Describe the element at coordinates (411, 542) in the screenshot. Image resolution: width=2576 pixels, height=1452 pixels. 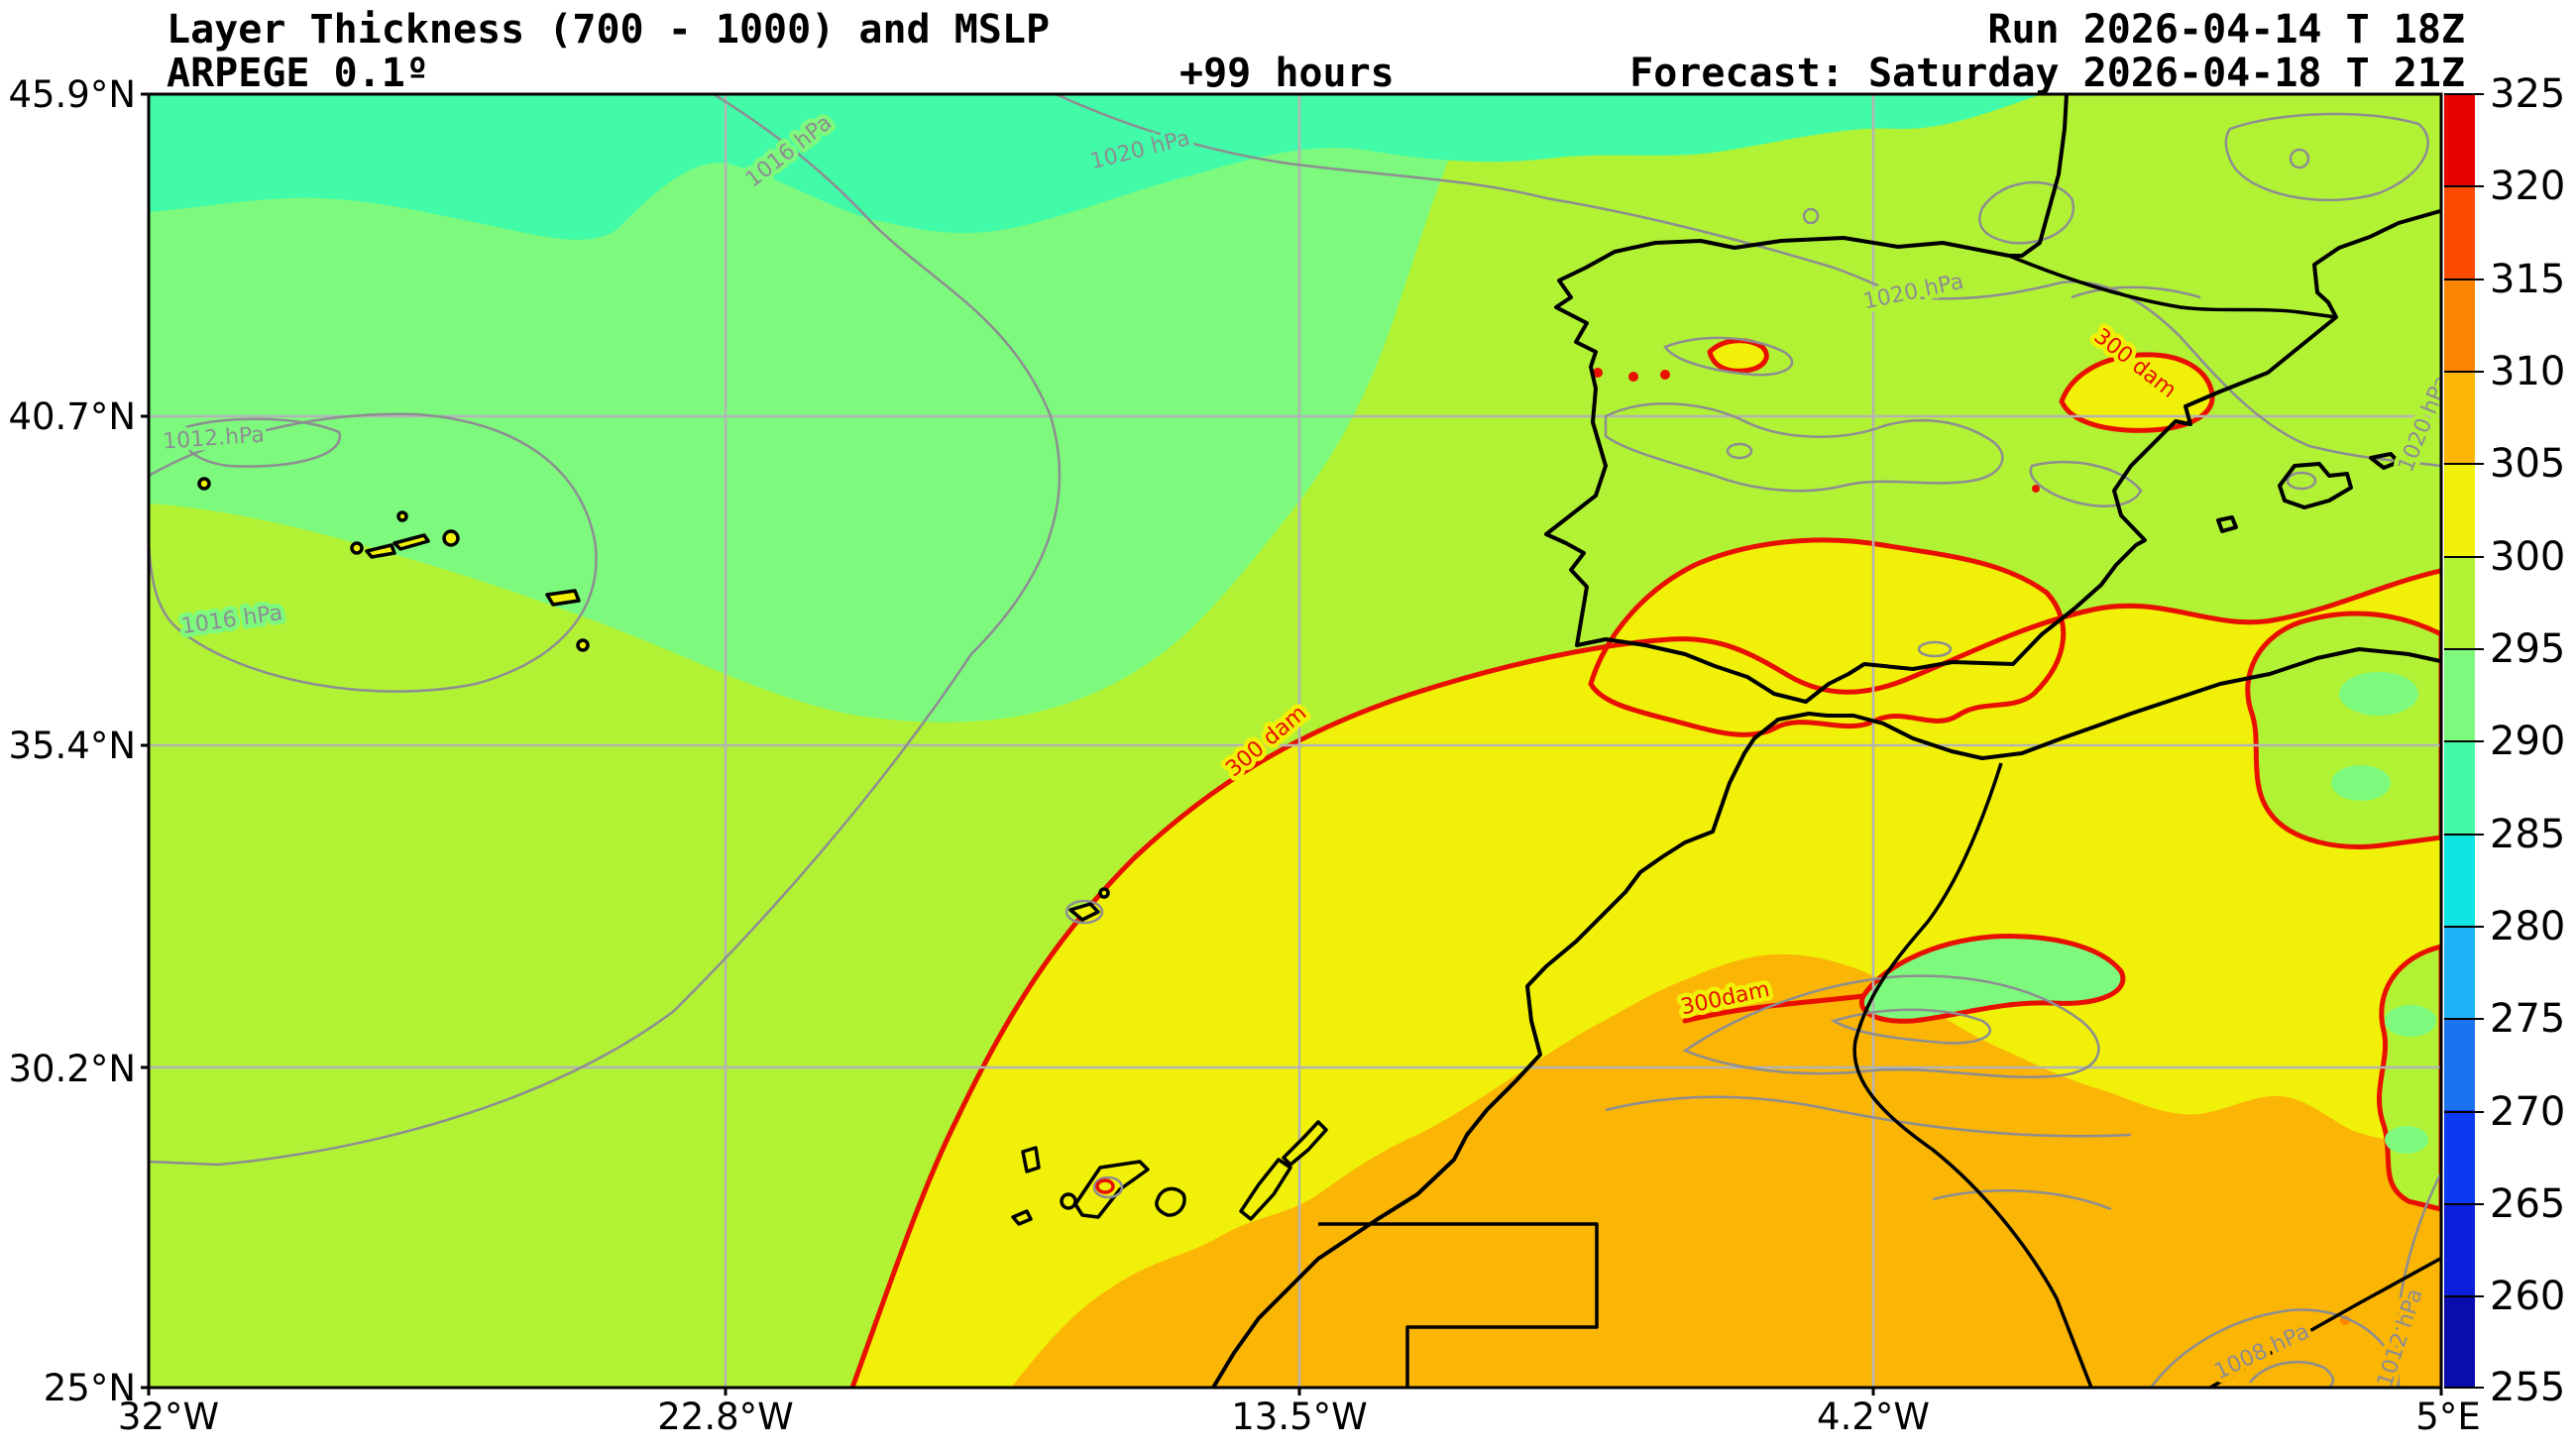
I see `island-sao-jorge` at that location.